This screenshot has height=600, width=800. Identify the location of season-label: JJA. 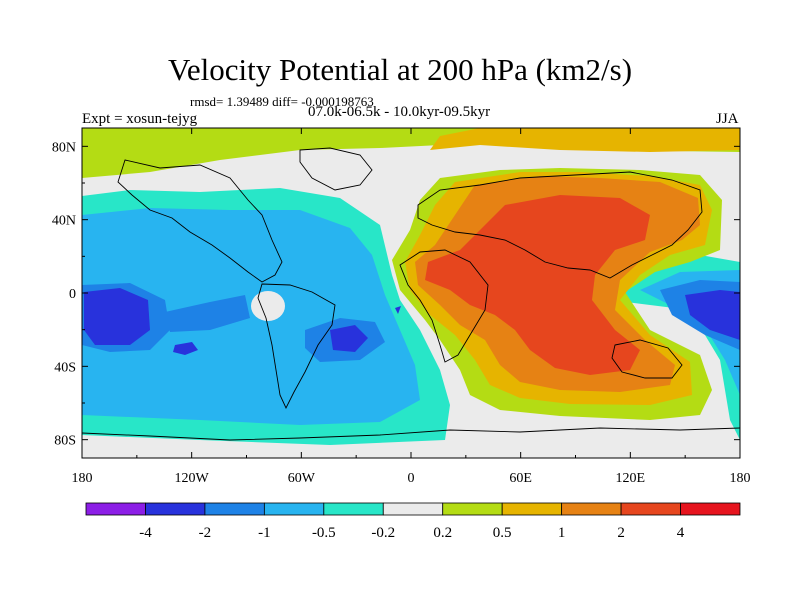
(727, 119).